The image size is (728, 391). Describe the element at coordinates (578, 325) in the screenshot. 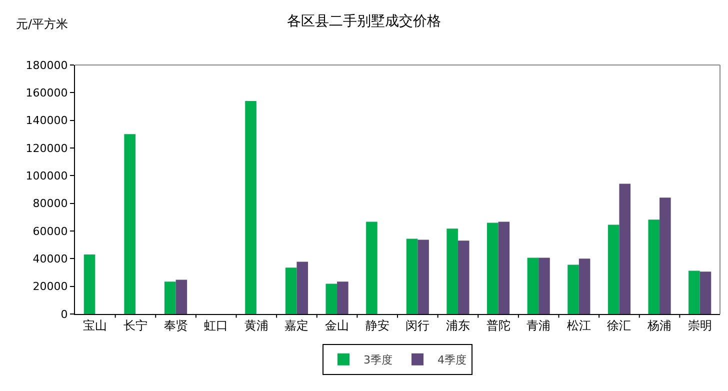

I see `x-tick-label: 松江` at that location.